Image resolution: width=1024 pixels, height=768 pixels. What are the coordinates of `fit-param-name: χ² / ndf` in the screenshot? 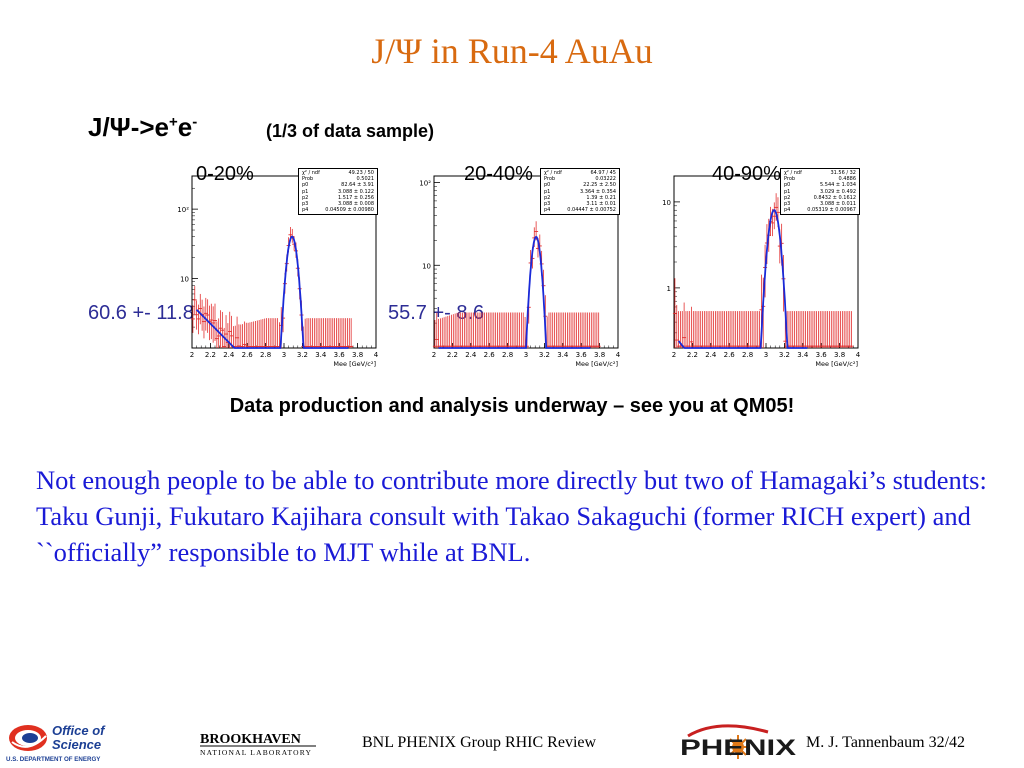 It's located at (553, 173).